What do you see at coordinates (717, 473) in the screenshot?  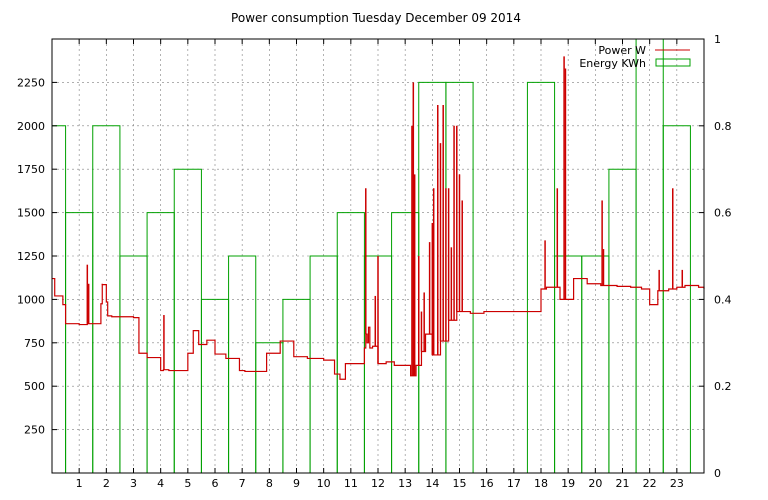 I see `y2-tick-label: 0` at bounding box center [717, 473].